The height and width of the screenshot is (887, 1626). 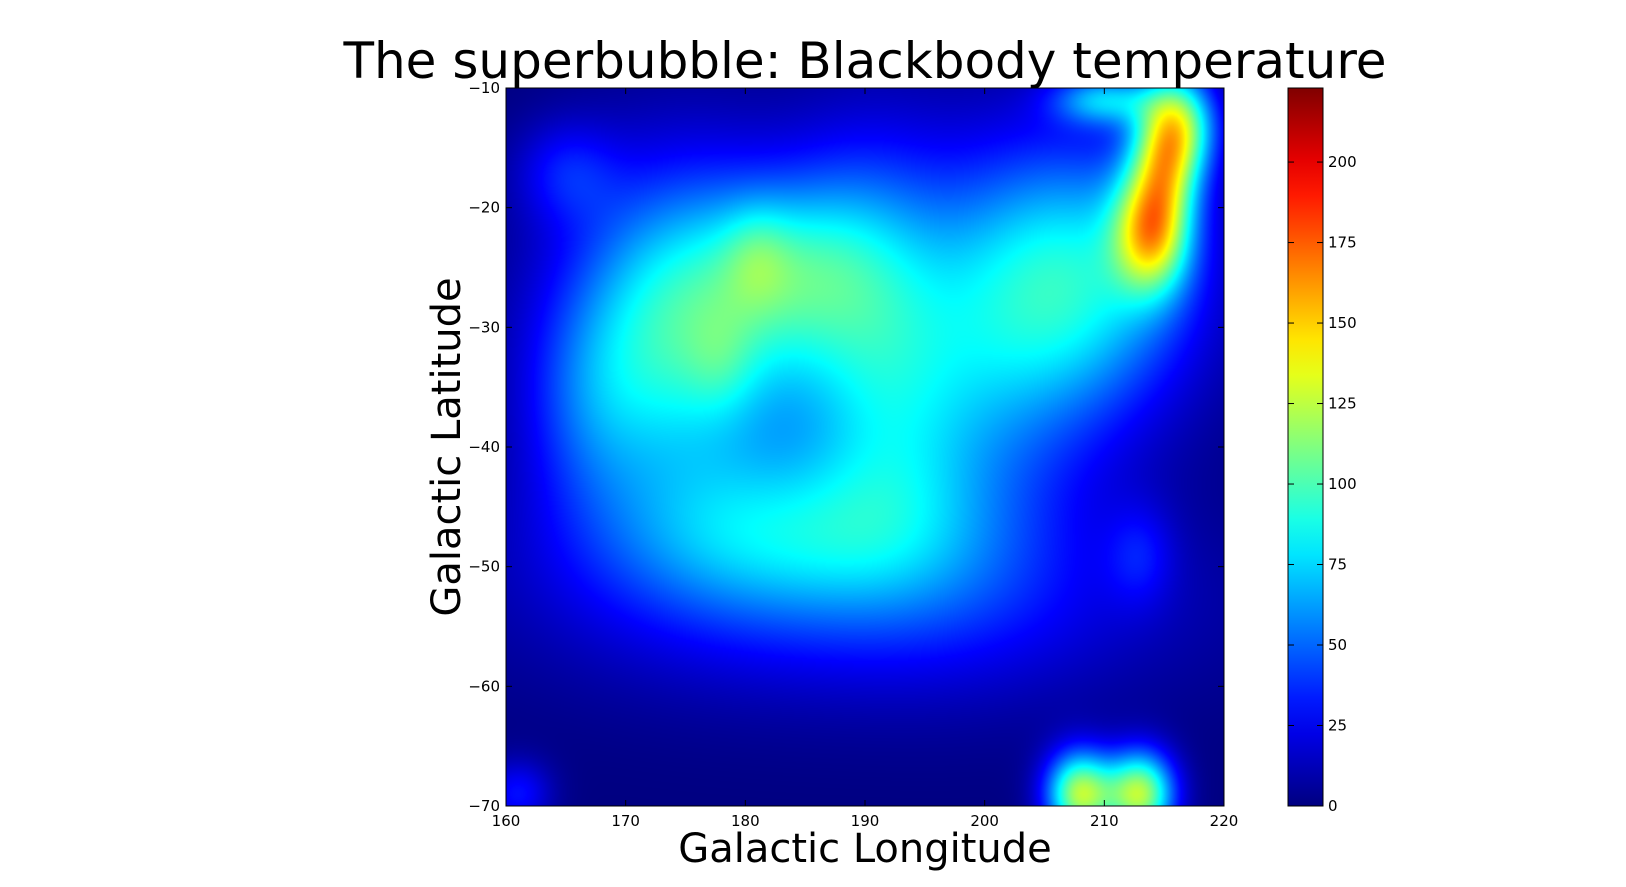 I want to click on y-tick-label: −40, so click(x=484, y=447).